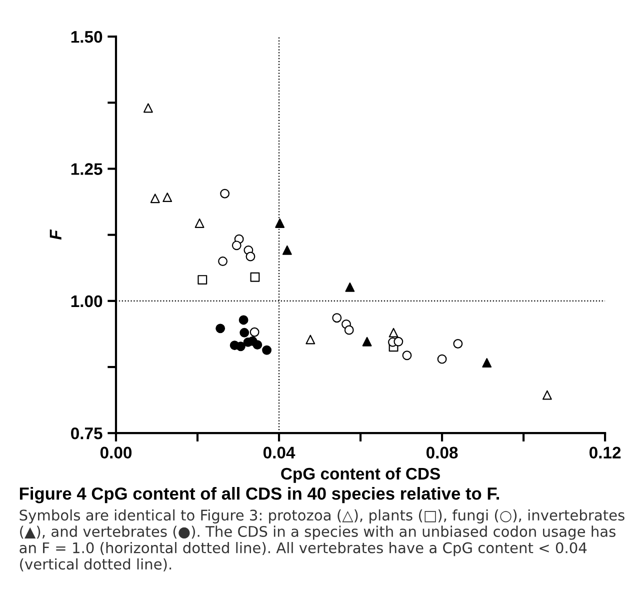 The height and width of the screenshot is (610, 627). Describe the element at coordinates (86, 37) in the screenshot. I see `y-tick-label: 1.50` at that location.